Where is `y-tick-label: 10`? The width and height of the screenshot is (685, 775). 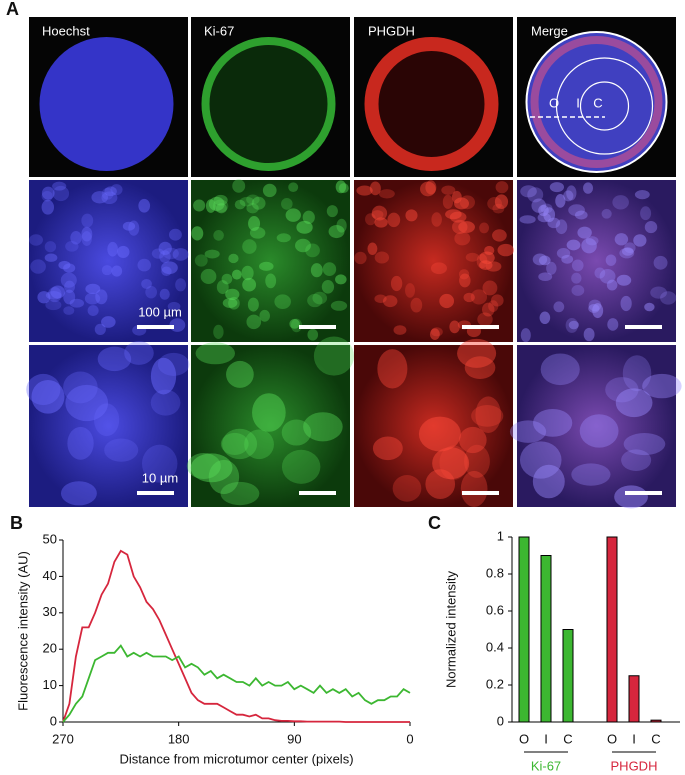
y-tick-label: 10 is located at coordinates (50, 684).